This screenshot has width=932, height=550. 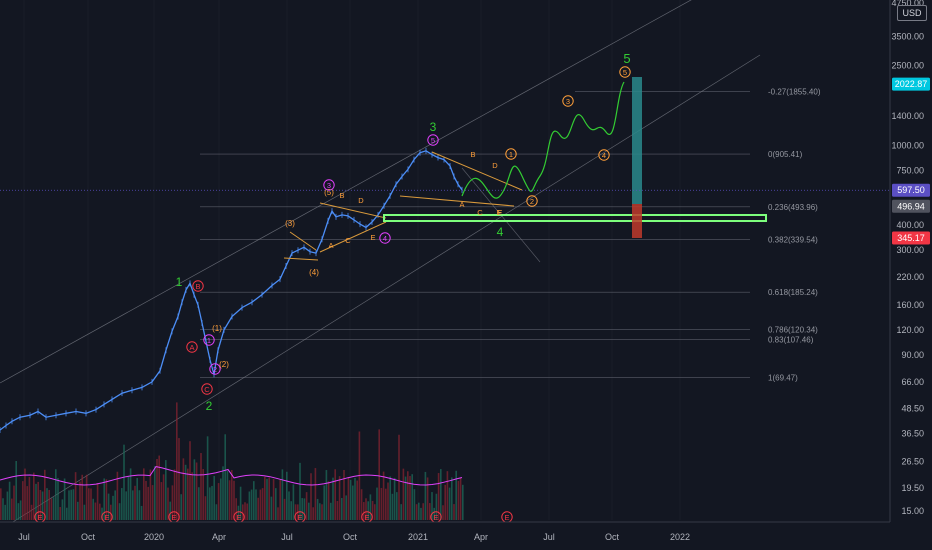 What do you see at coordinates (793, 207) in the screenshot?
I see `fib-label: 0.236(493.96)` at bounding box center [793, 207].